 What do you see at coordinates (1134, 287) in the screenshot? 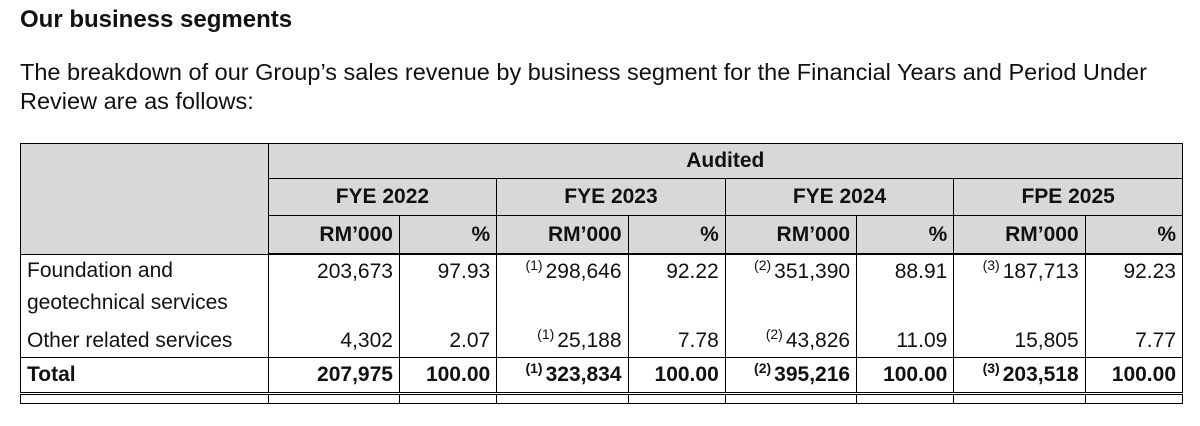
I see `pct-cell: 92.23` at bounding box center [1134, 287].